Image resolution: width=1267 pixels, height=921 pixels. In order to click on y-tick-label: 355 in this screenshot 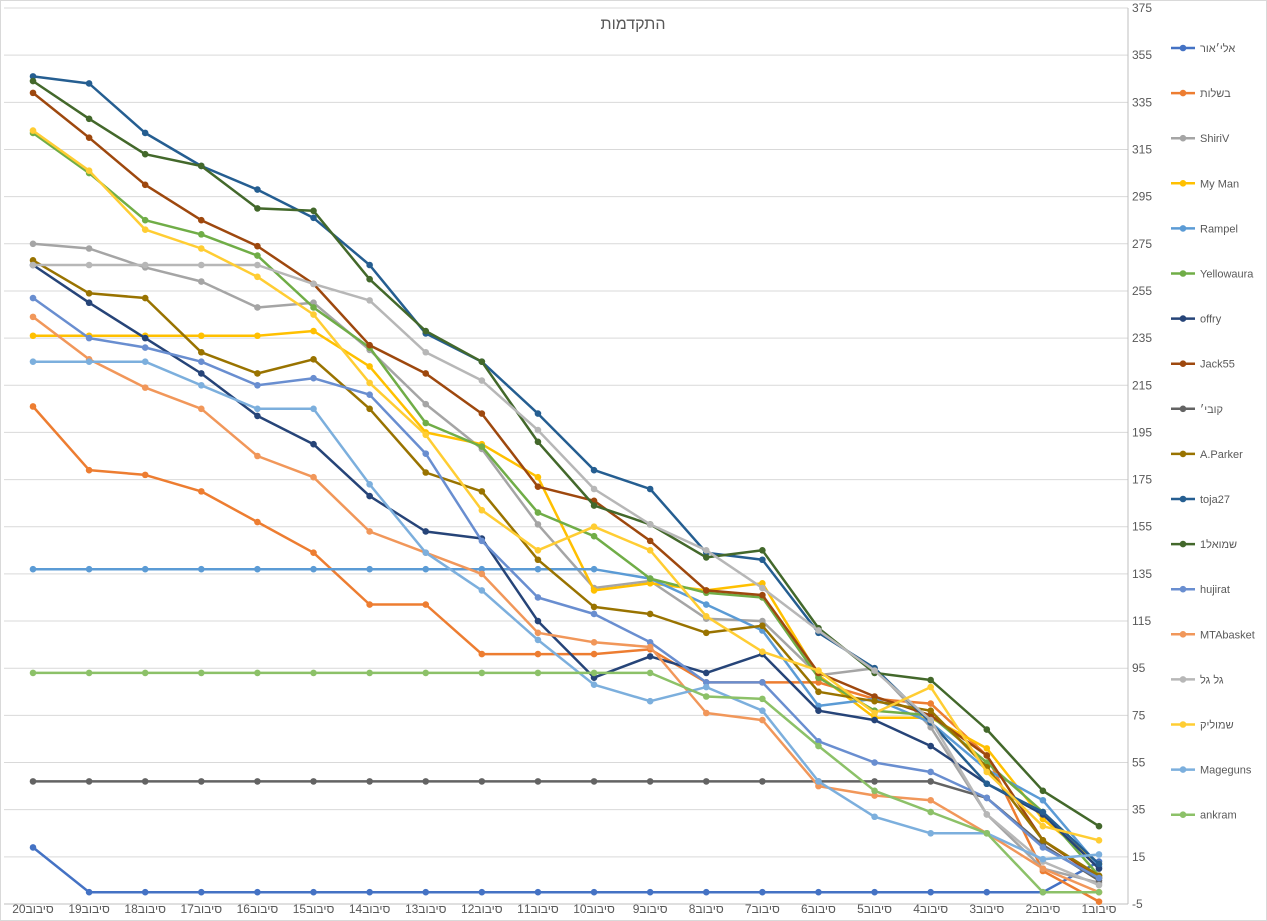, I will do `click(1142, 55)`.